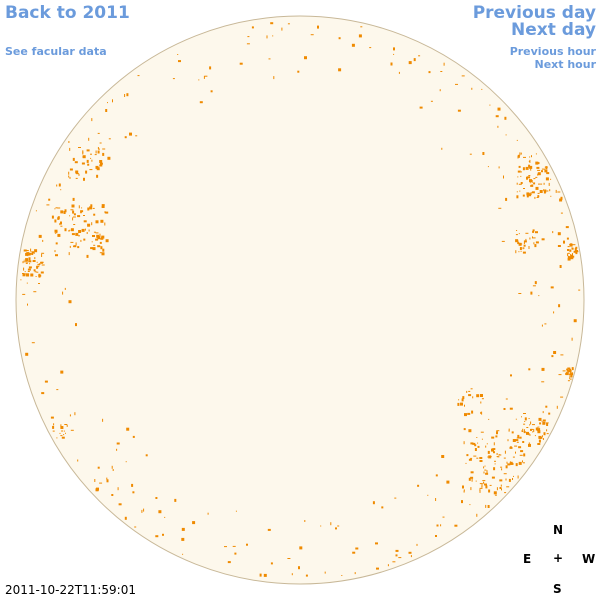 This screenshot has height=600, width=600. I want to click on previous-hour-link: Previous hour, so click(552, 51).